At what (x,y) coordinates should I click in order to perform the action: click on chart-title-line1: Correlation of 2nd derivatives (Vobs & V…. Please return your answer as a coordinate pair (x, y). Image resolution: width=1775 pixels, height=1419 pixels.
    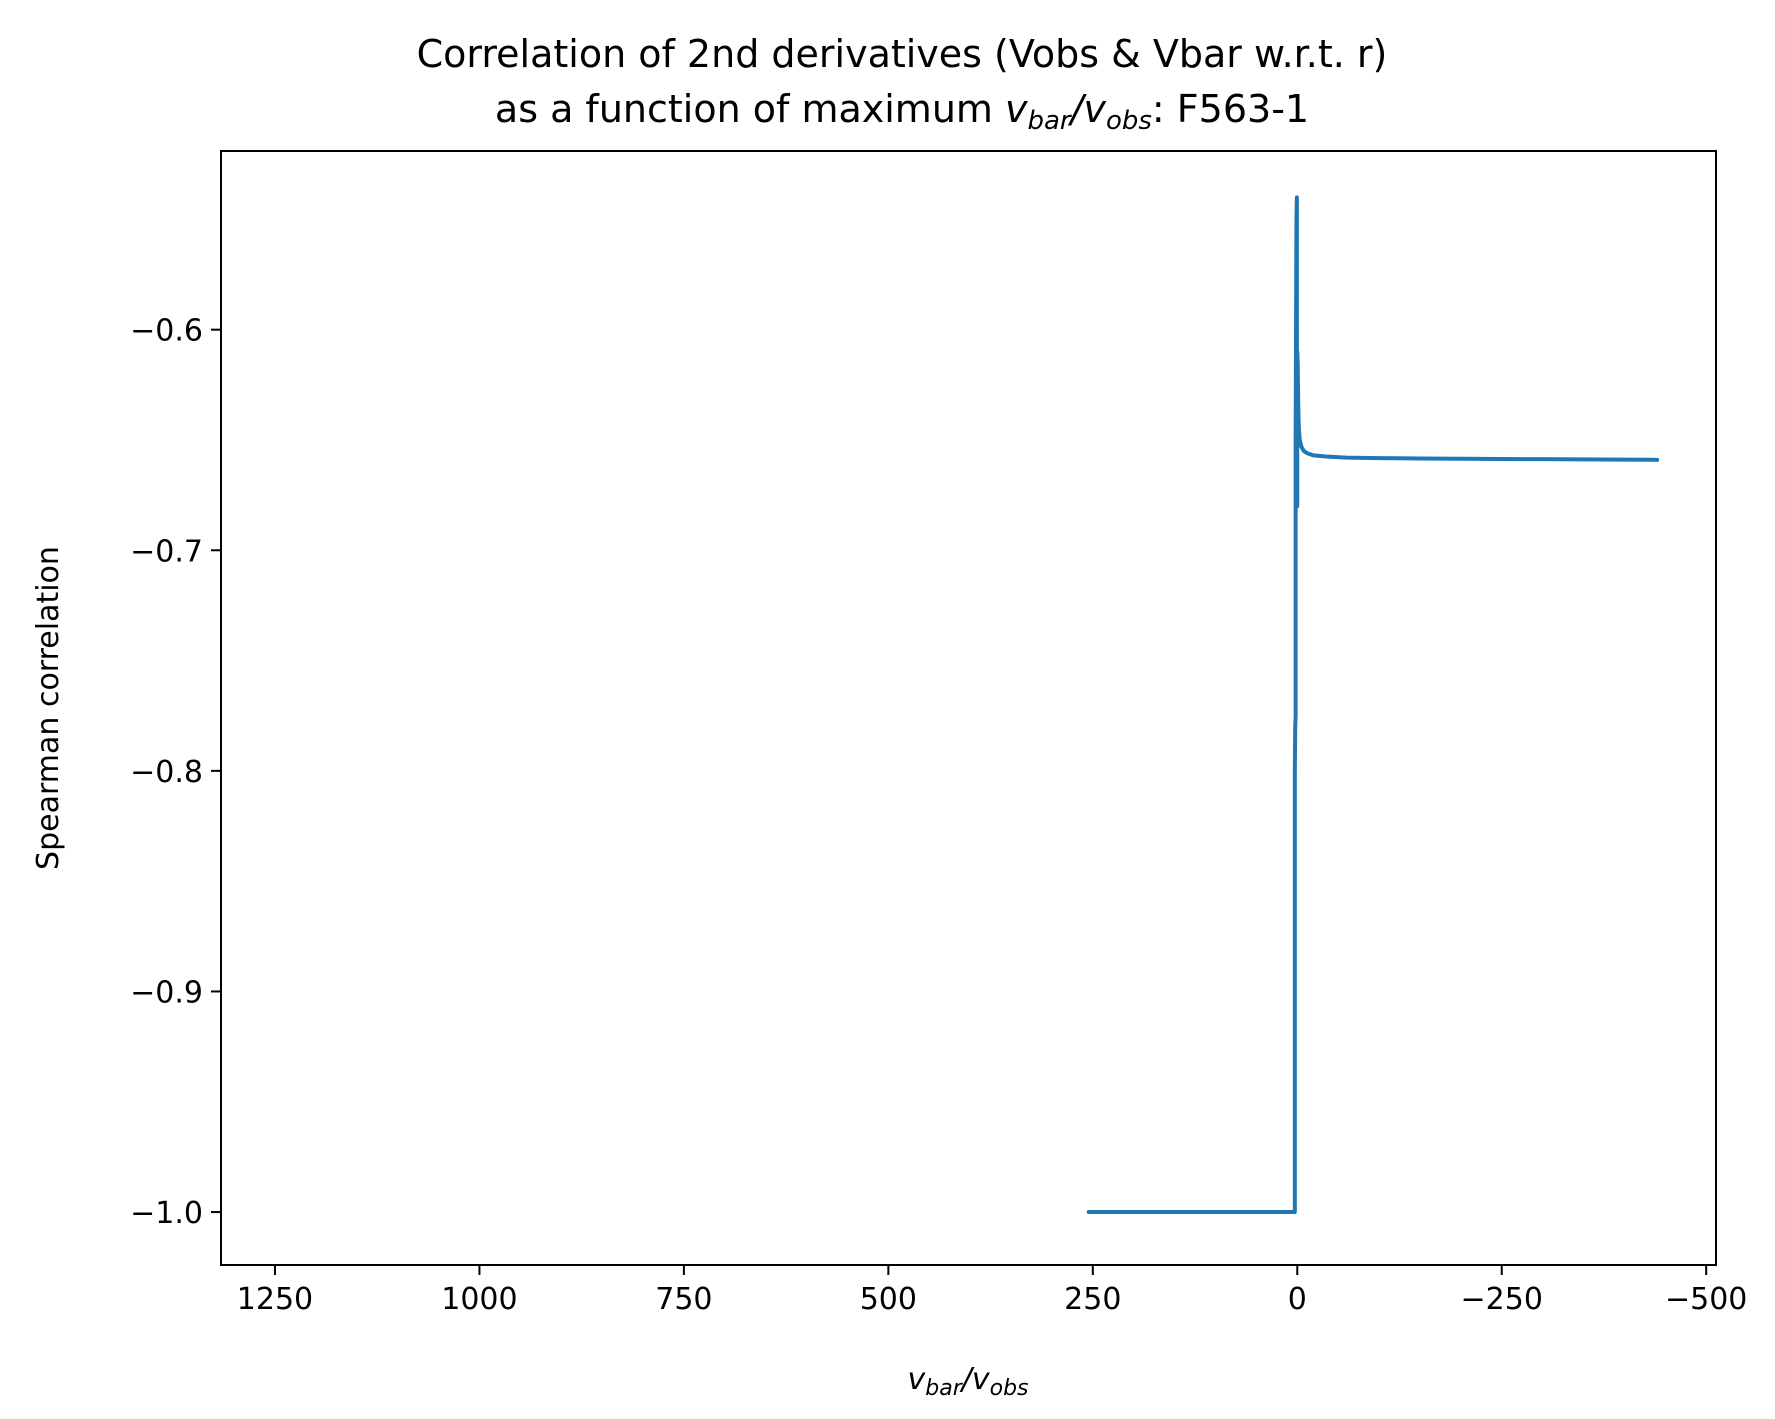
    Looking at the image, I should click on (902, 54).